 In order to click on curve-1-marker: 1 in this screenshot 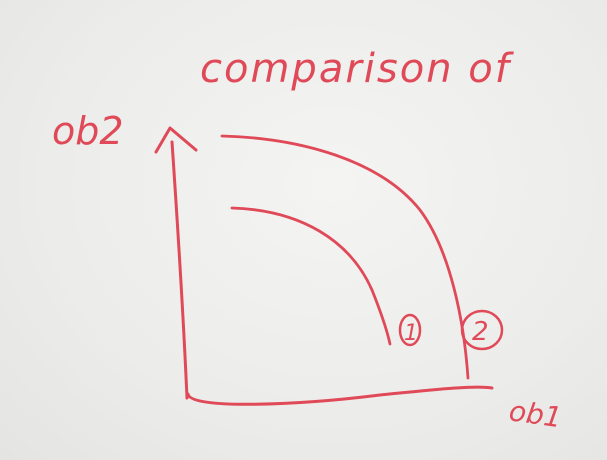, I will do `click(410, 330)`.